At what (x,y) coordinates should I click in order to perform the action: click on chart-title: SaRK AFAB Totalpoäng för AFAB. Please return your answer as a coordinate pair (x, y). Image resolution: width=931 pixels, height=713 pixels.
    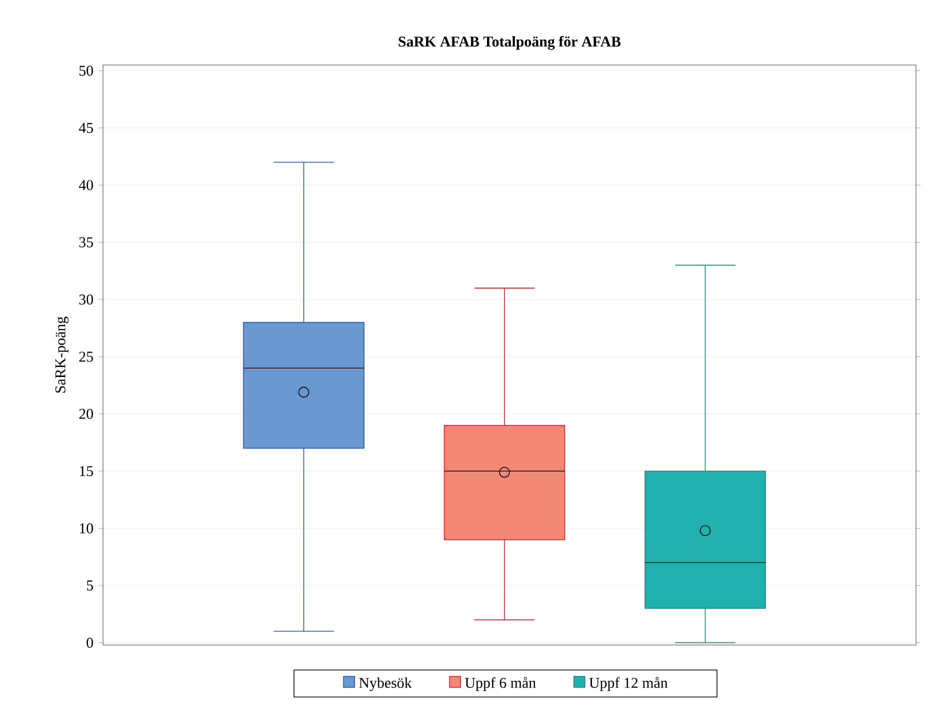
    Looking at the image, I should click on (509, 43).